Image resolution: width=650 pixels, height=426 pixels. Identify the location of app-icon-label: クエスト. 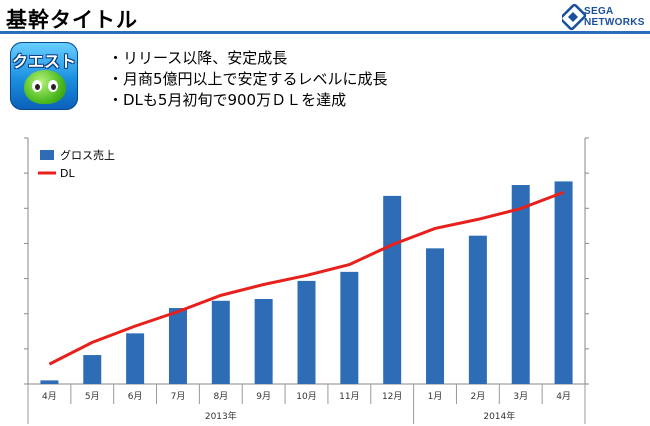
(43, 61).